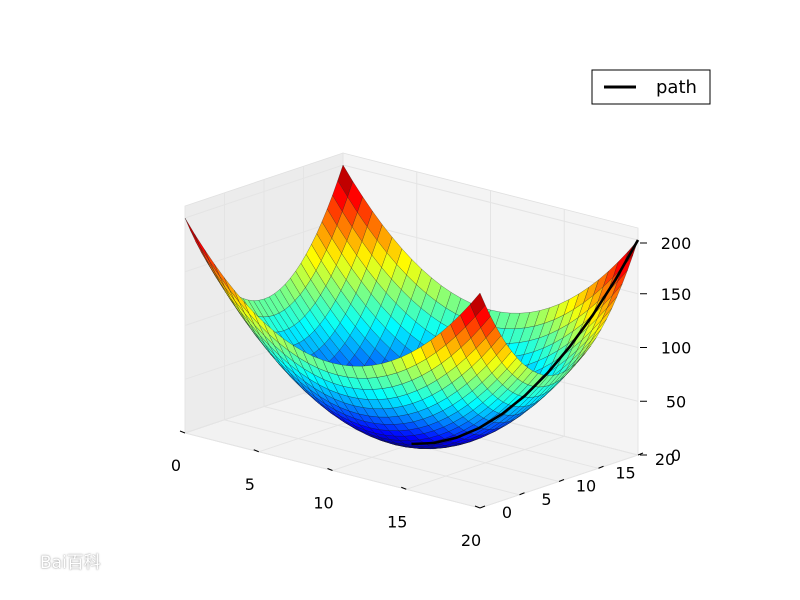 This screenshot has width=800, height=600. Describe the element at coordinates (651, 87) in the screenshot. I see `legend: path` at that location.